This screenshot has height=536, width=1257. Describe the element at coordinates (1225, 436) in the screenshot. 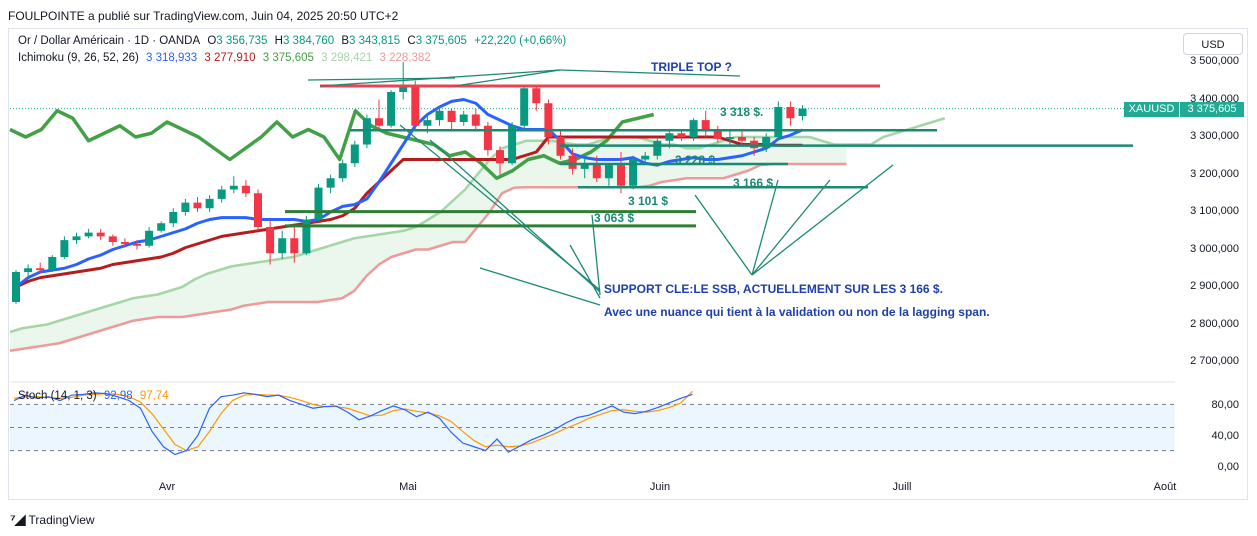

I see `stoch-tick-40: 40,00` at that location.